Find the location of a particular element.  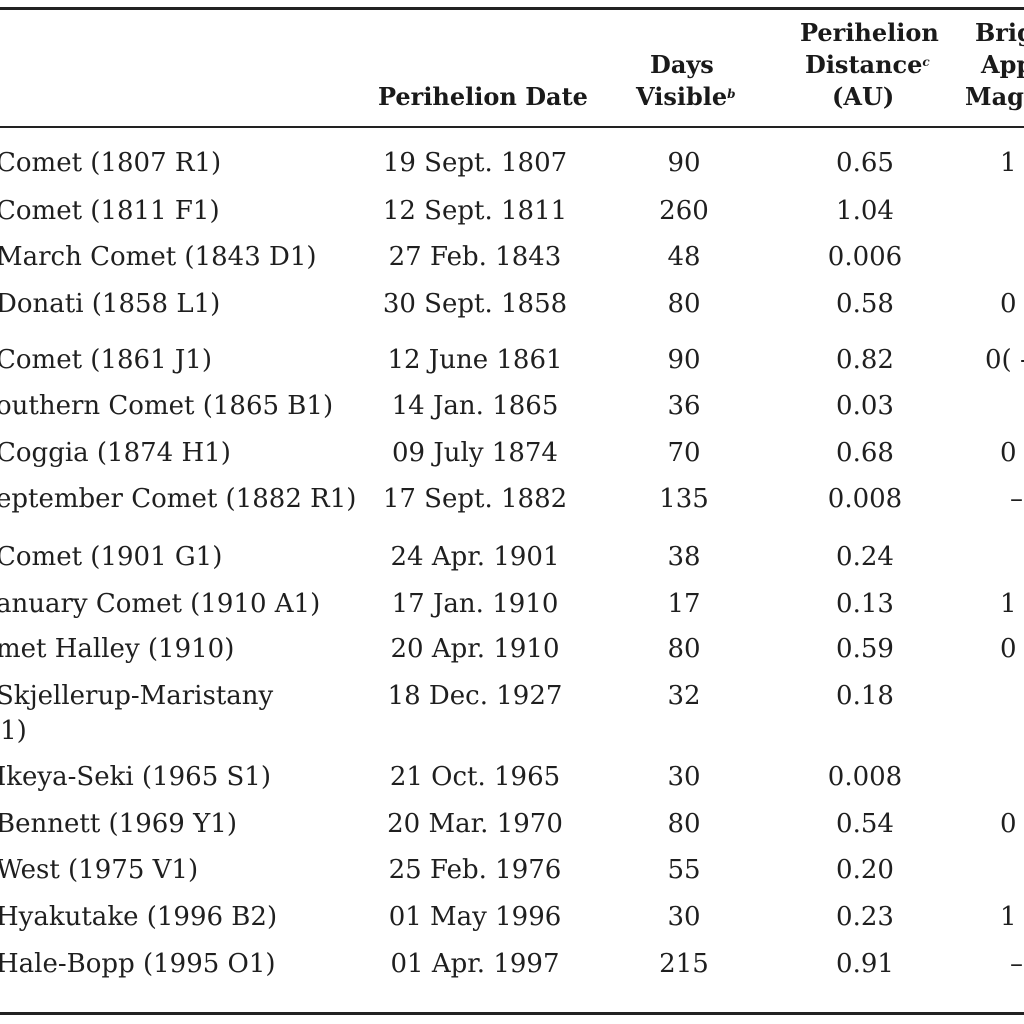

comet-name: Coggia (1874 H1) is located at coordinates (115, 453).